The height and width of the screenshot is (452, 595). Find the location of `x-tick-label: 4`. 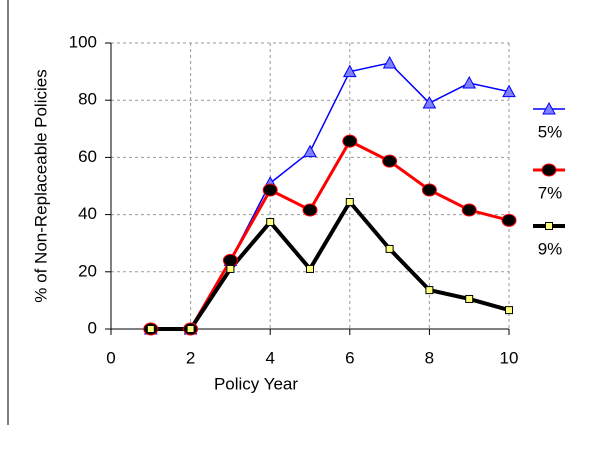

x-tick-label: 4 is located at coordinates (269, 357).